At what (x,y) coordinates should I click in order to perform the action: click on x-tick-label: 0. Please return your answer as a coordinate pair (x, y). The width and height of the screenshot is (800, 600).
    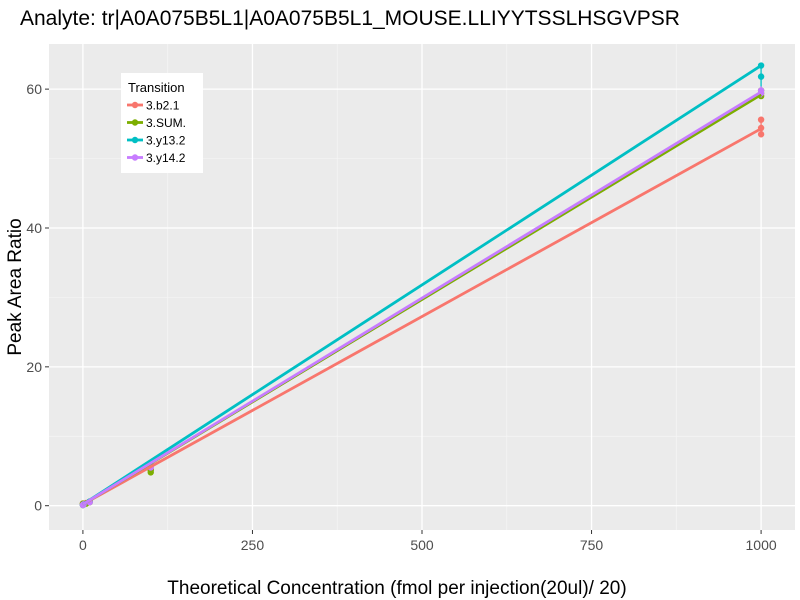
    Looking at the image, I should click on (83, 545).